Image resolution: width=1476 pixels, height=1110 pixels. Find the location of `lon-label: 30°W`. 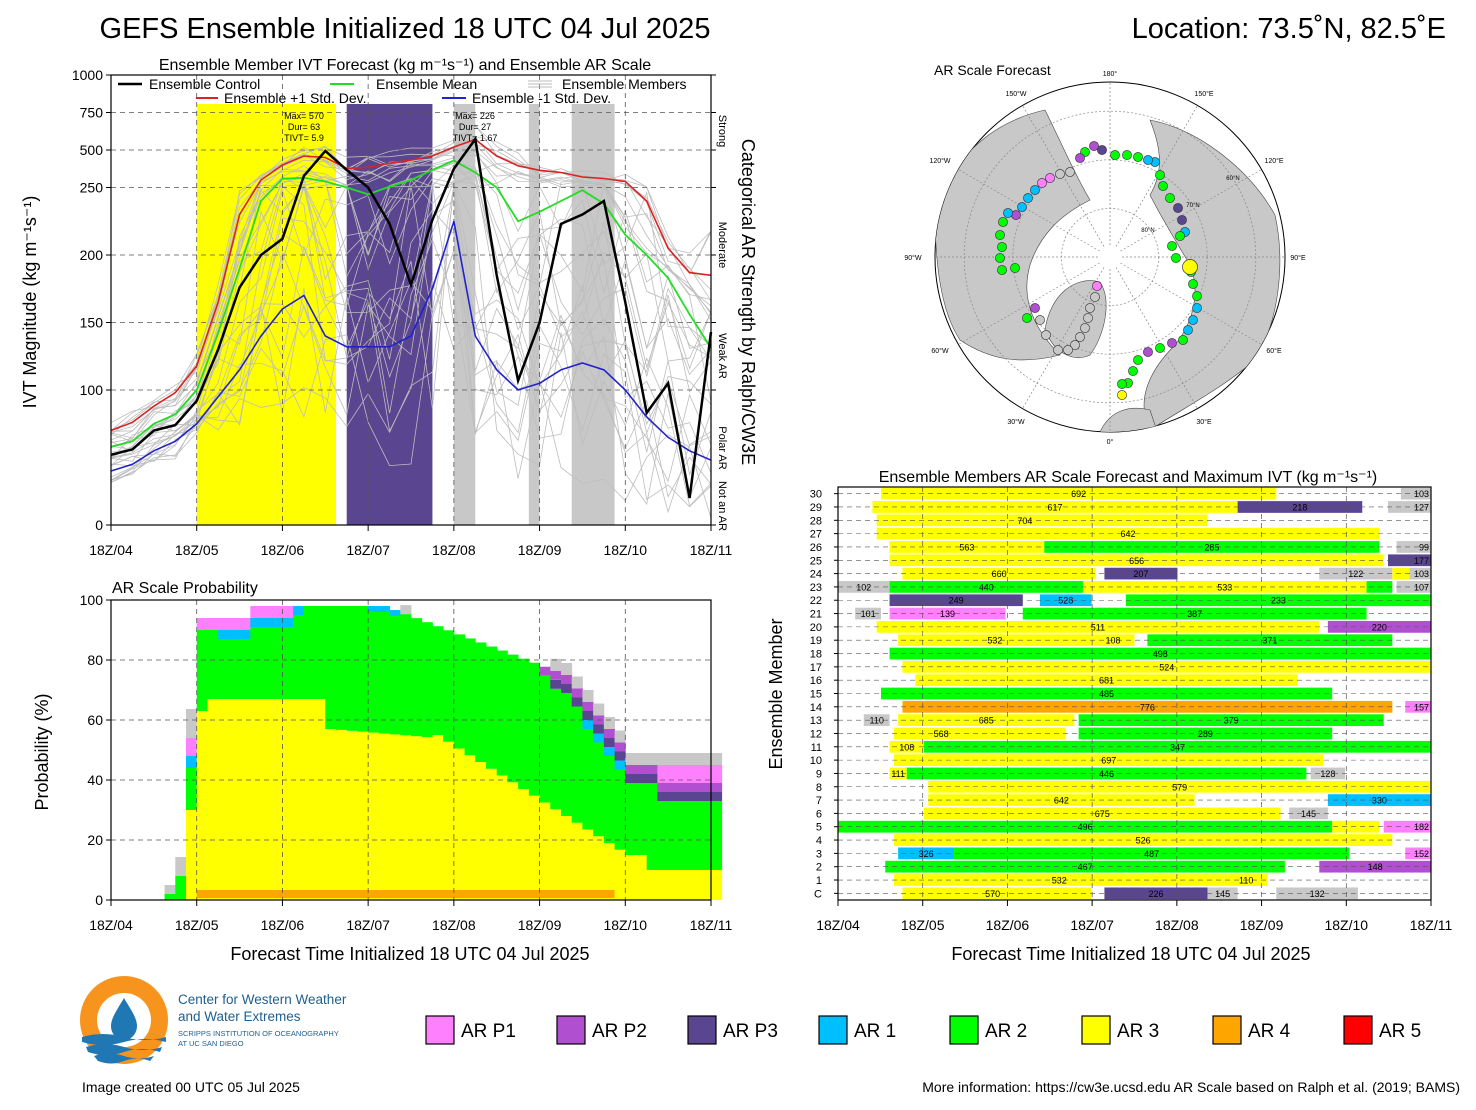

lon-label: 30°W is located at coordinates (1016, 422).